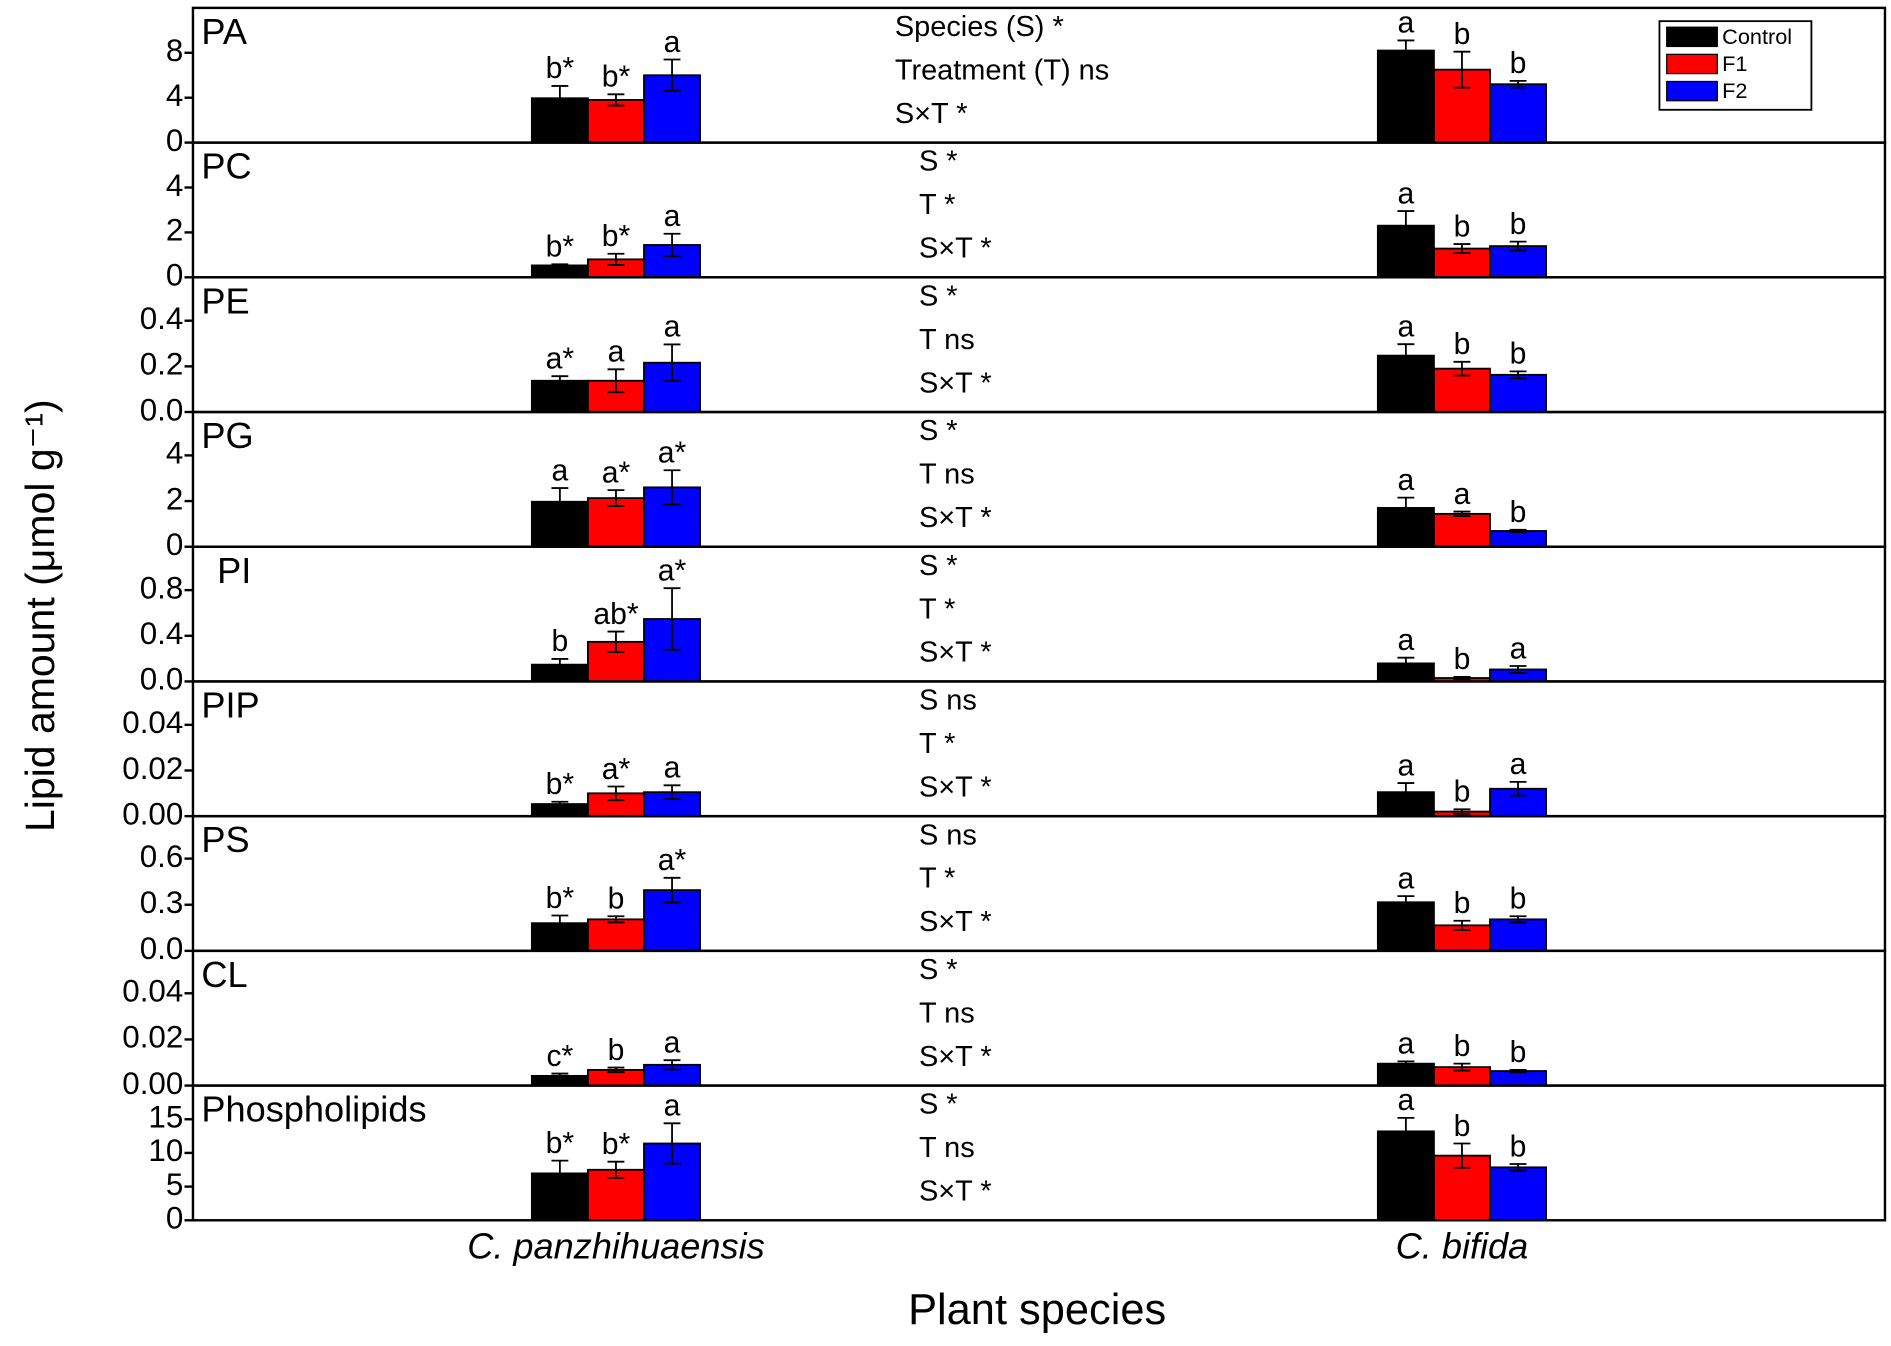 This screenshot has height=1346, width=1891. I want to click on legend-label: F2, so click(1734, 90).